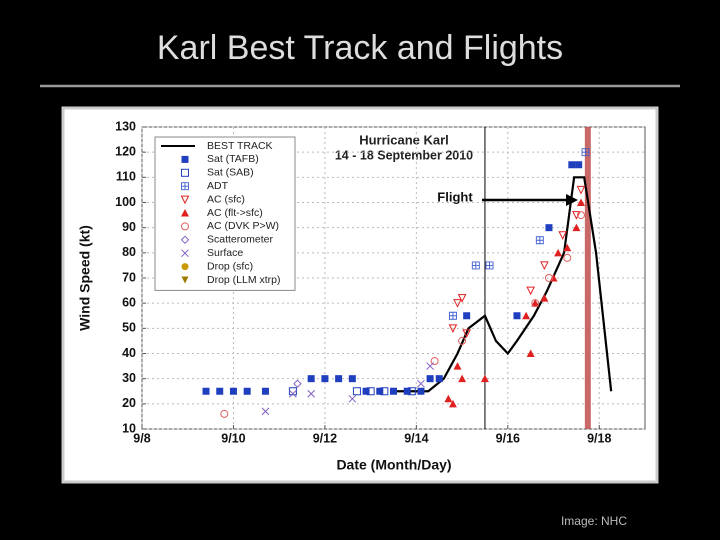  I want to click on y-tick-label: 70, so click(129, 277).